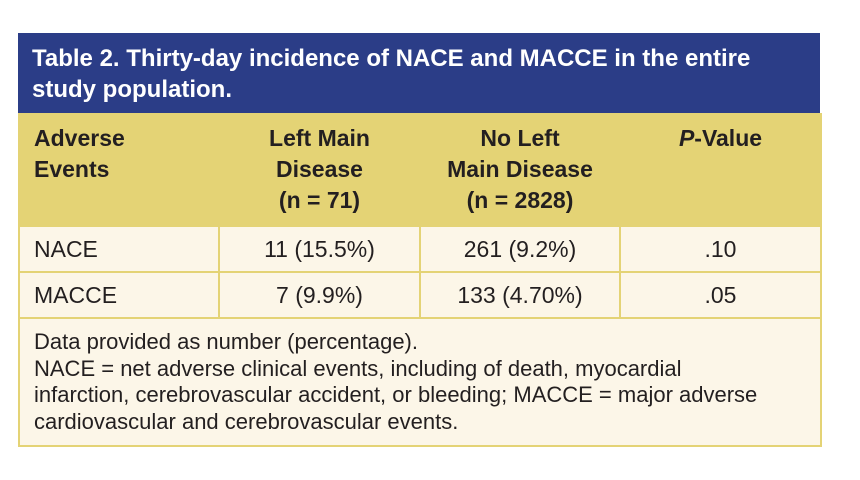 The width and height of the screenshot is (860, 480). What do you see at coordinates (119, 295) in the screenshot?
I see `cell-event: MACCE` at bounding box center [119, 295].